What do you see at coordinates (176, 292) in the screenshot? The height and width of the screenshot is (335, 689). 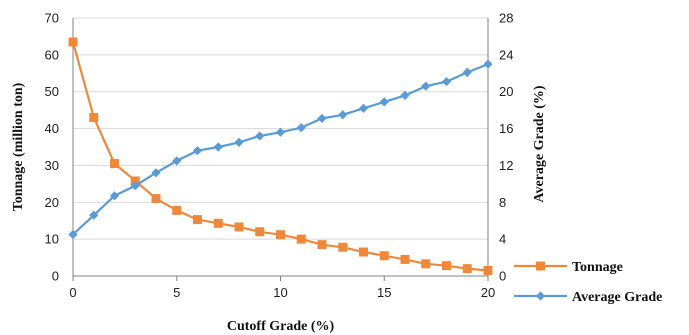 I see `x-tick-label: 5` at bounding box center [176, 292].